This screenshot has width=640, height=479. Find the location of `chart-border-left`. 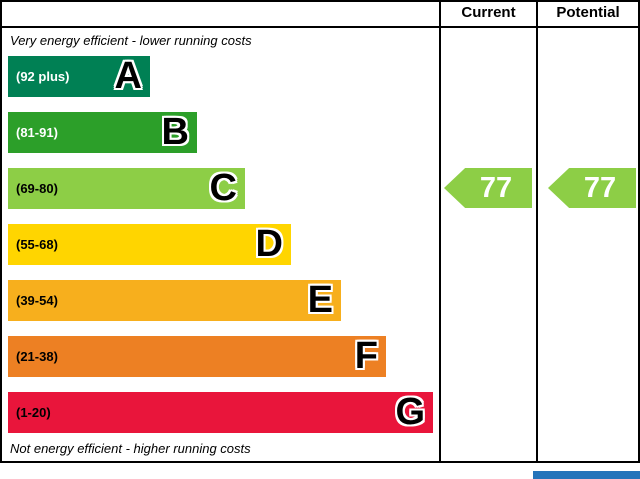

chart-border-left is located at coordinates (1, 231).